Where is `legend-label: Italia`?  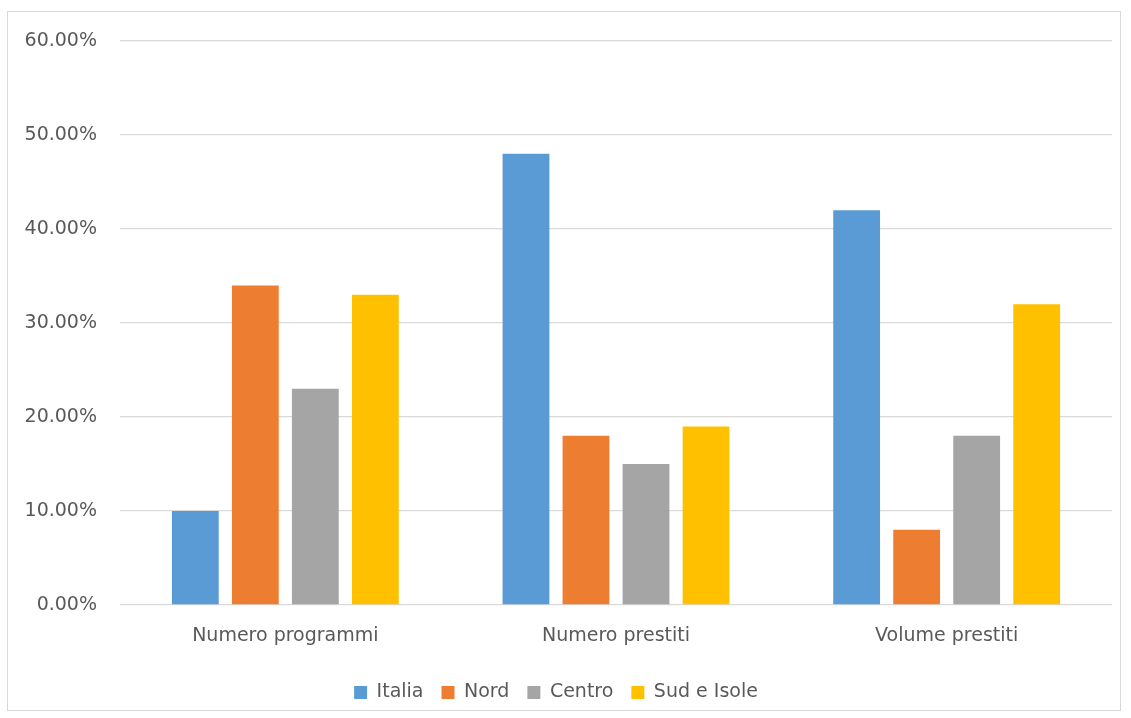
legend-label: Italia is located at coordinates (400, 690).